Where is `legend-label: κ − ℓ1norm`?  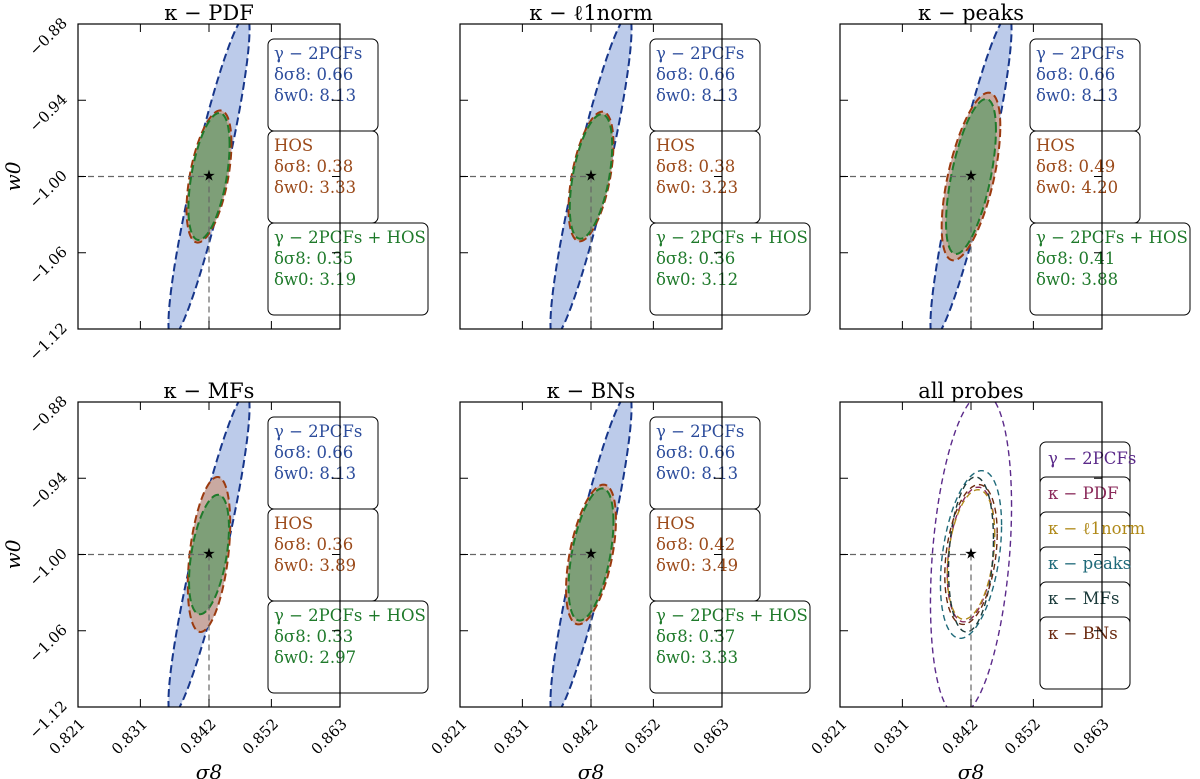
legend-label: κ − ℓ1norm is located at coordinates (1096, 528).